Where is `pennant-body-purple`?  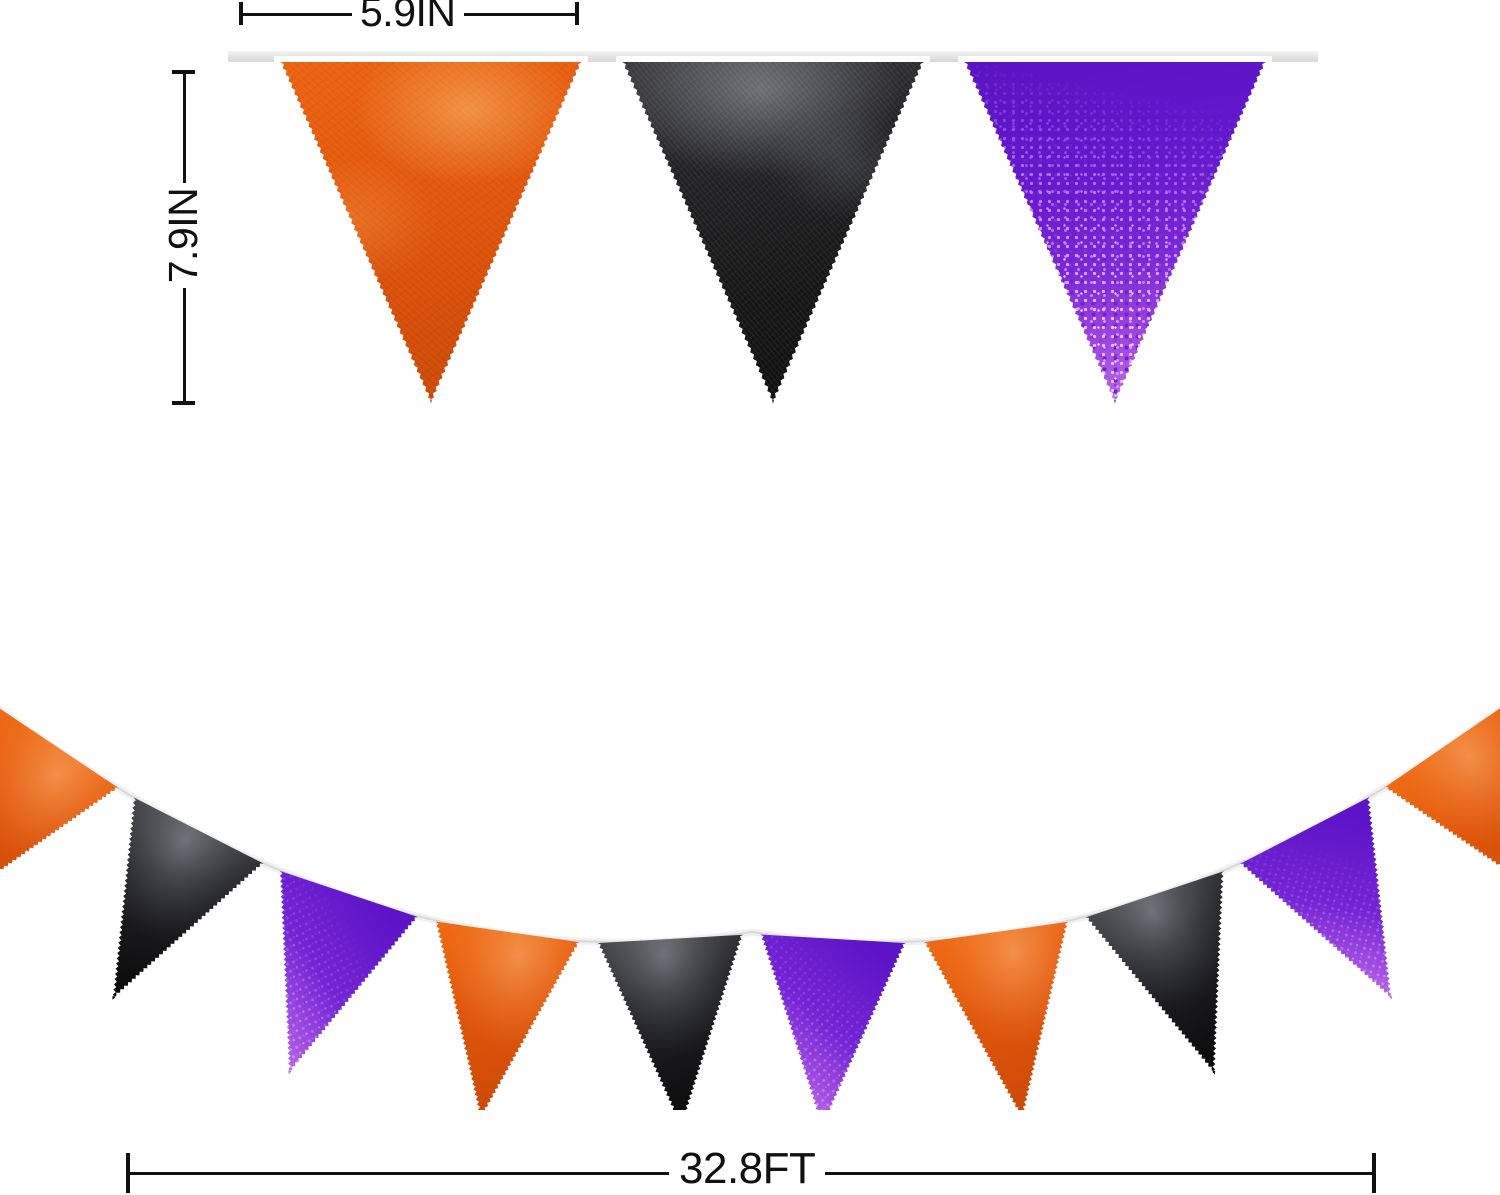 pennant-body-purple is located at coordinates (1115, 233).